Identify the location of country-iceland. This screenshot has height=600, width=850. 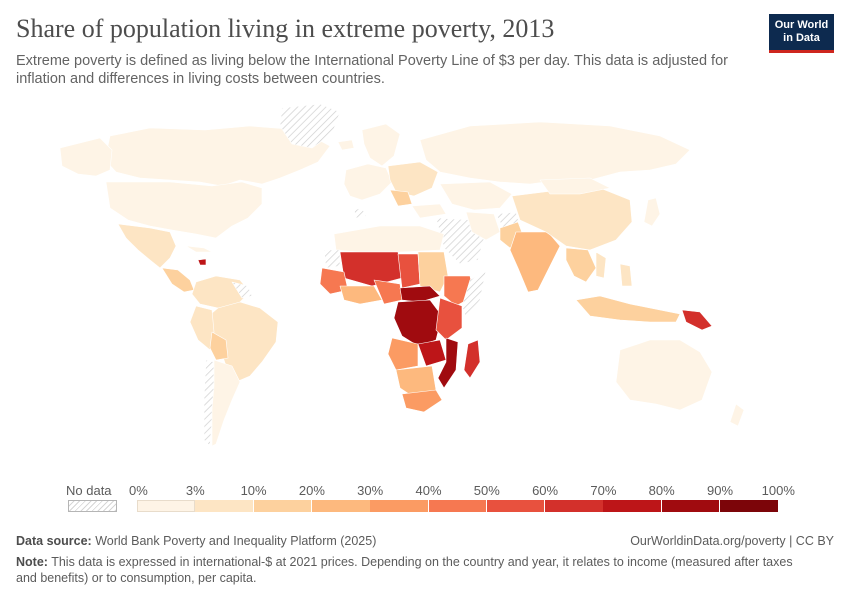
(346, 145).